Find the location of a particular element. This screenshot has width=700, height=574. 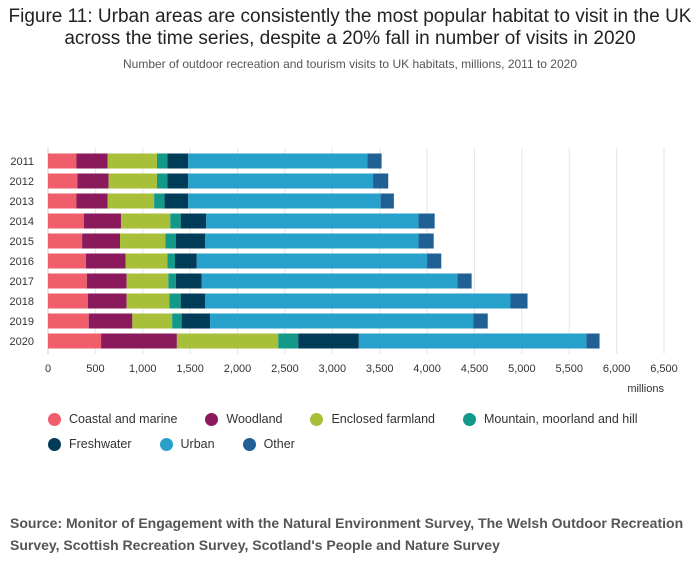

legend-item: Other is located at coordinates (268, 444).